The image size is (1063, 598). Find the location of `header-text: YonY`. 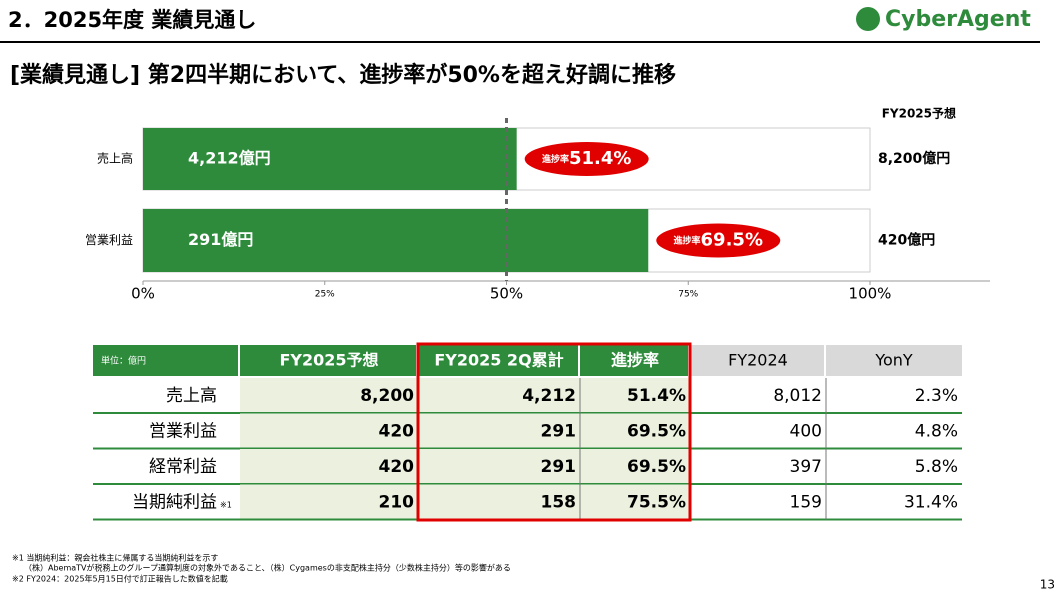

header-text: YonY is located at coordinates (893, 360).